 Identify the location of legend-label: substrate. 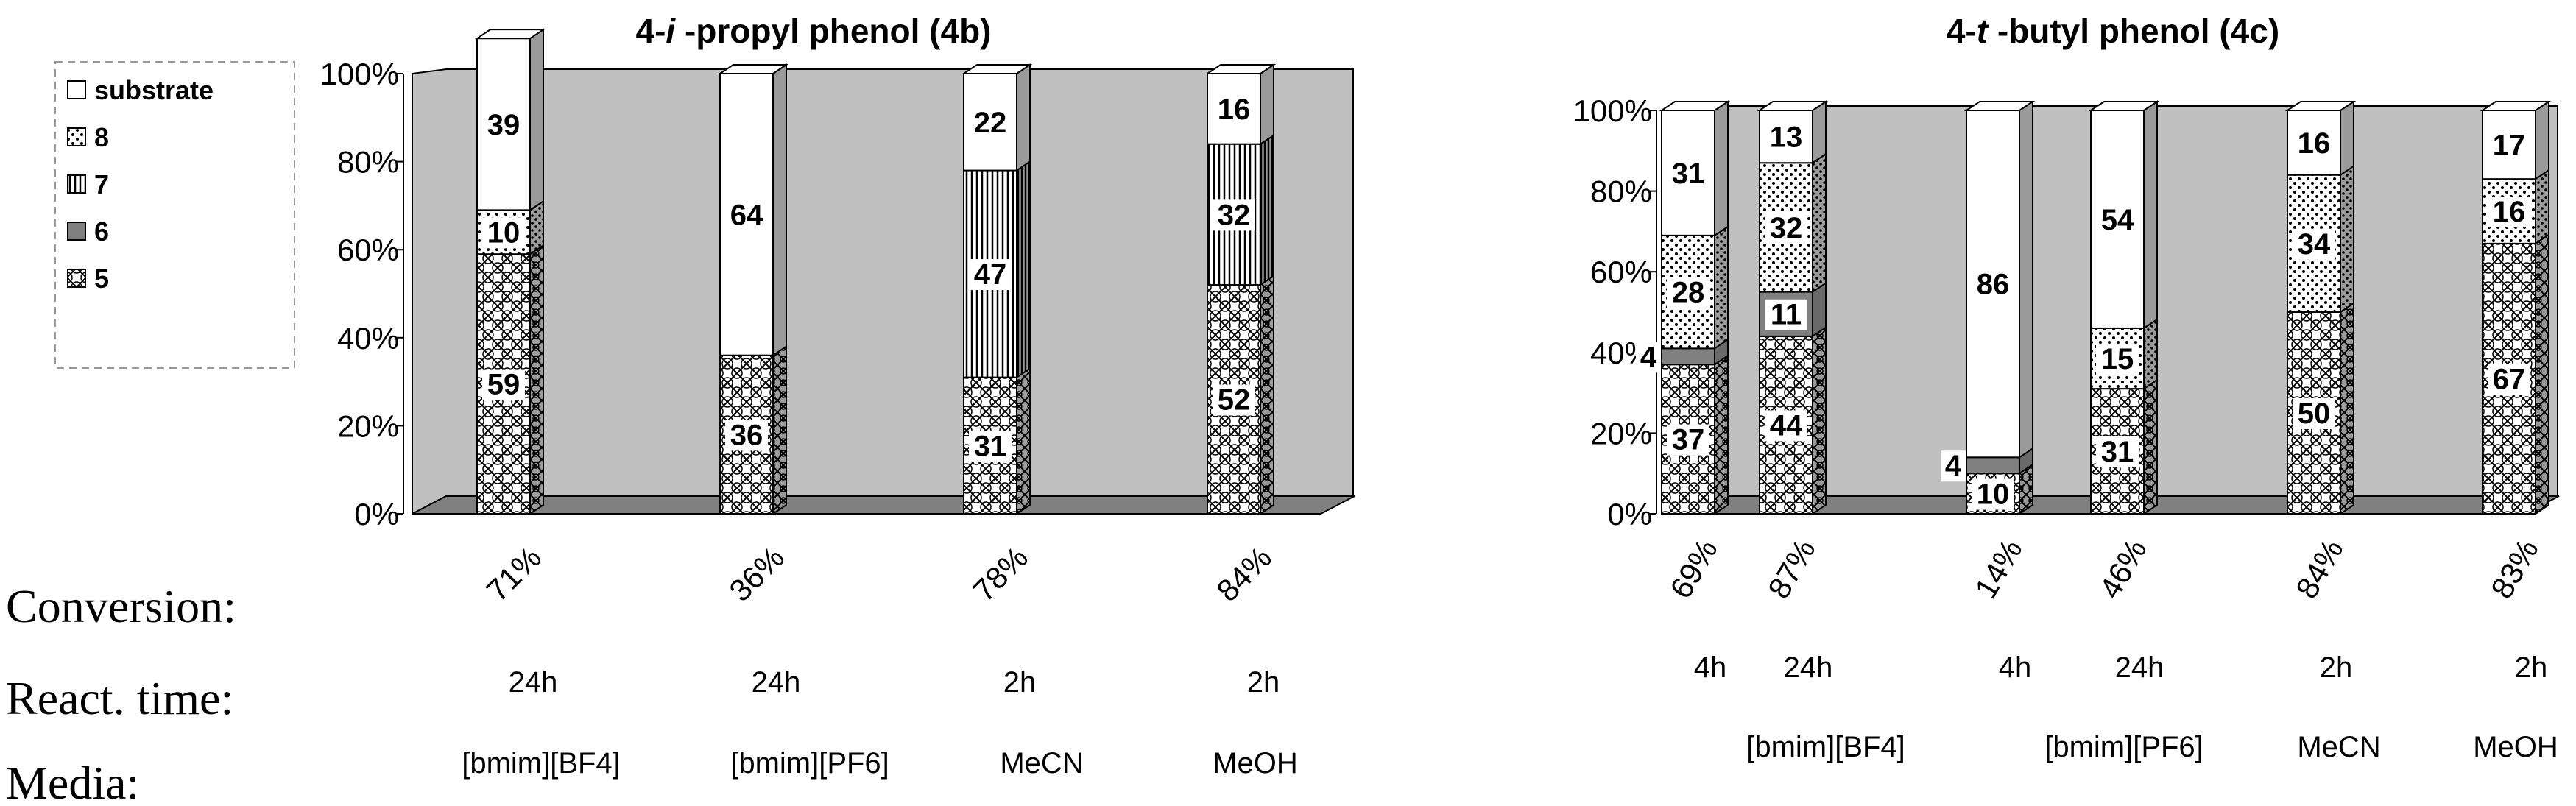
(154, 90).